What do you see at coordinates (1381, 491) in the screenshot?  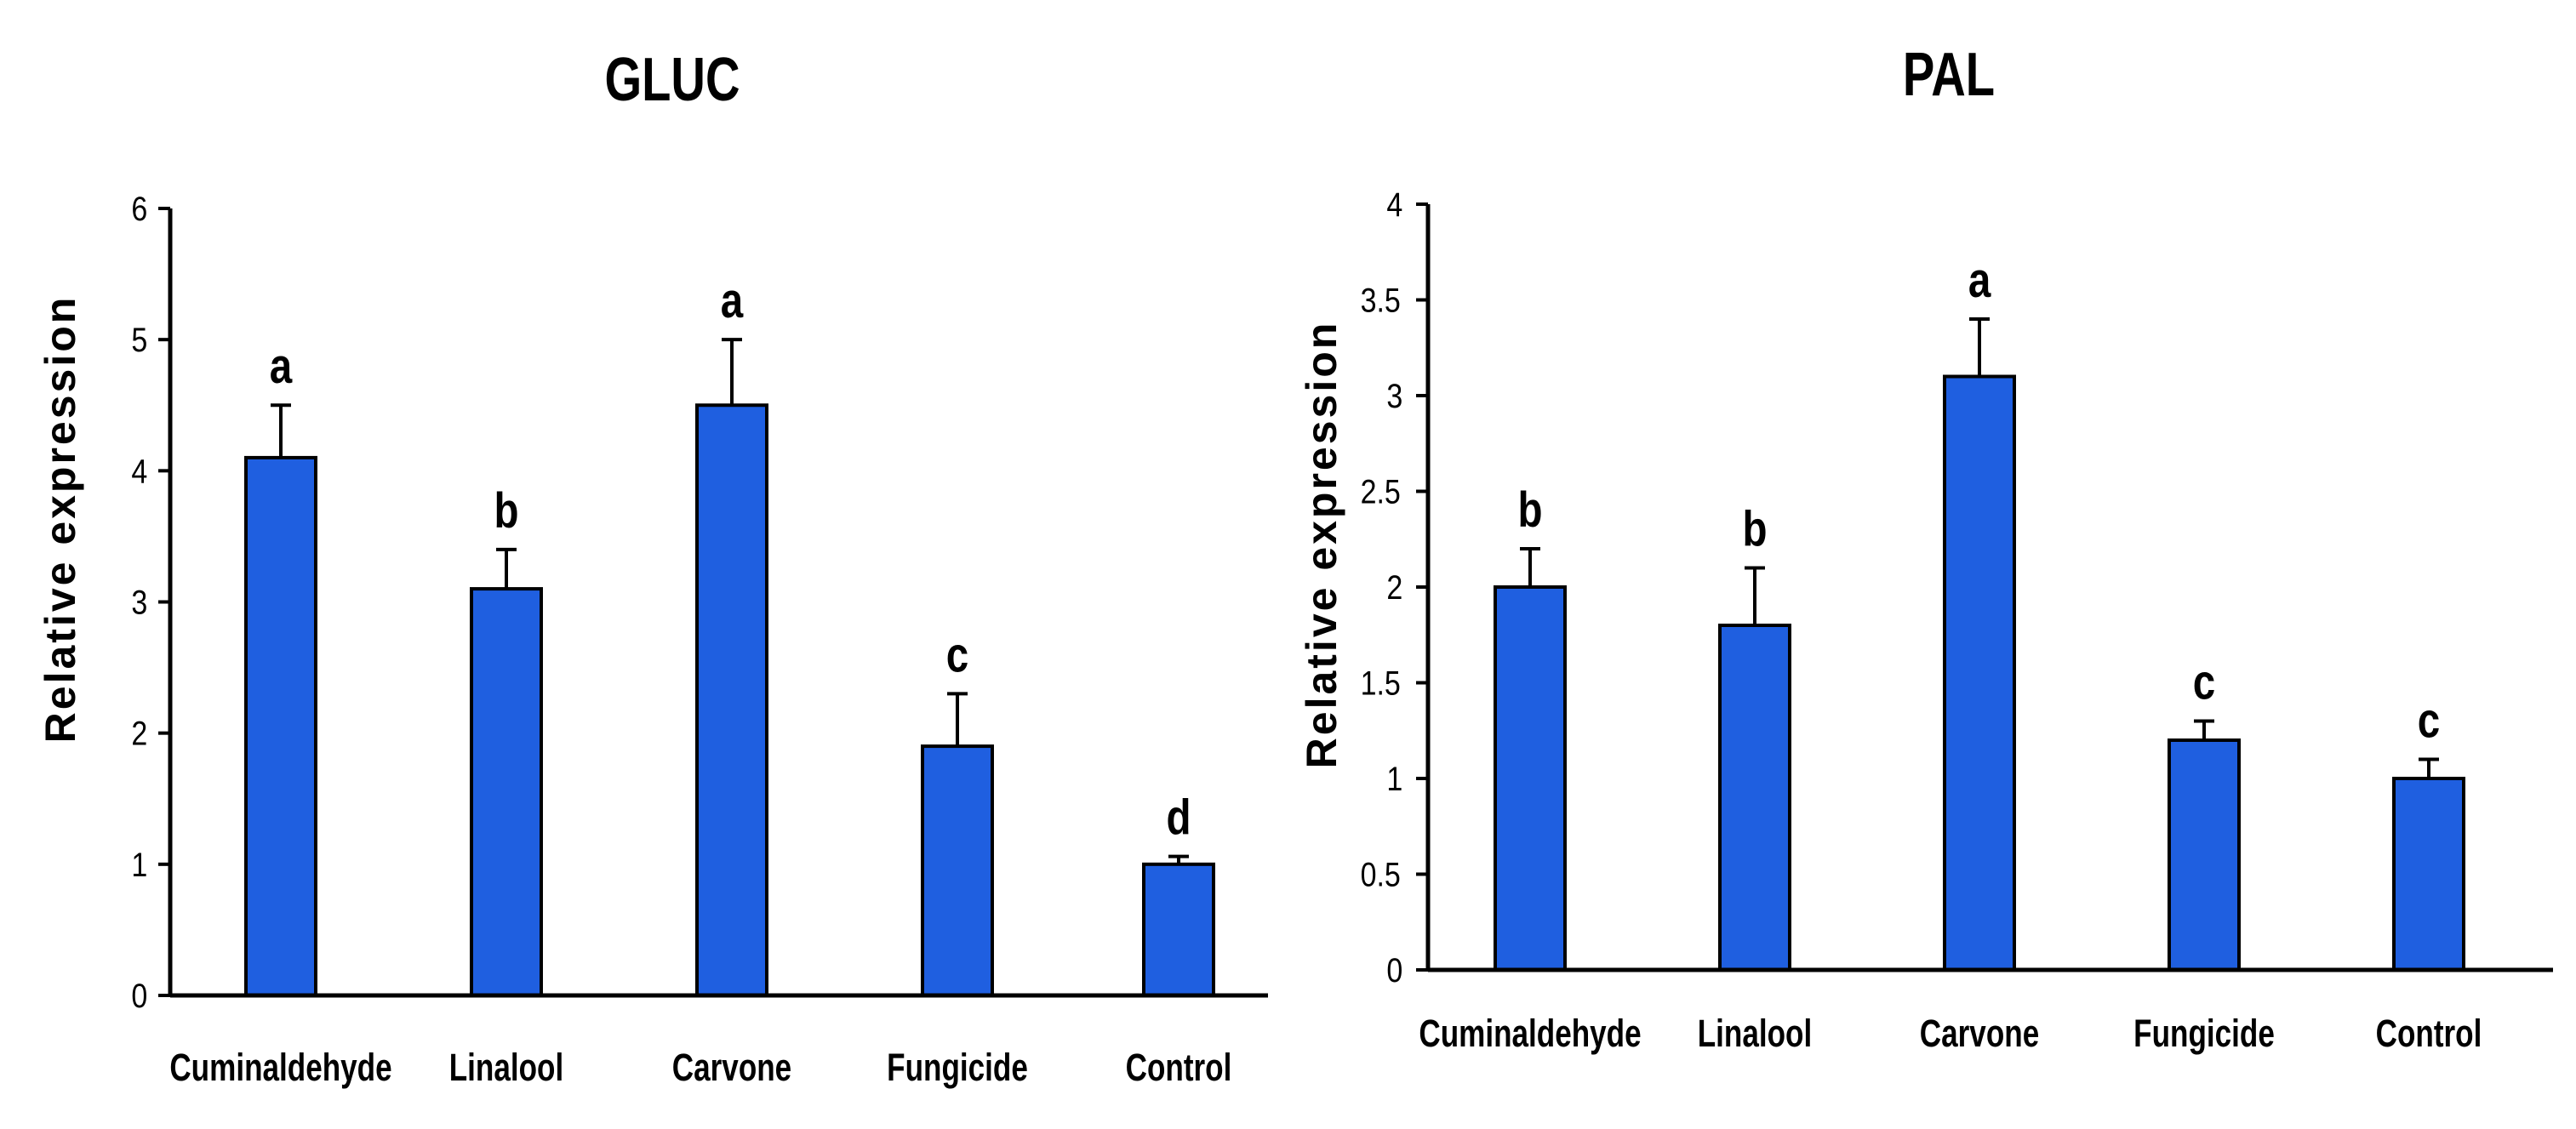 I see `y-tick-label: 2.5` at bounding box center [1381, 491].